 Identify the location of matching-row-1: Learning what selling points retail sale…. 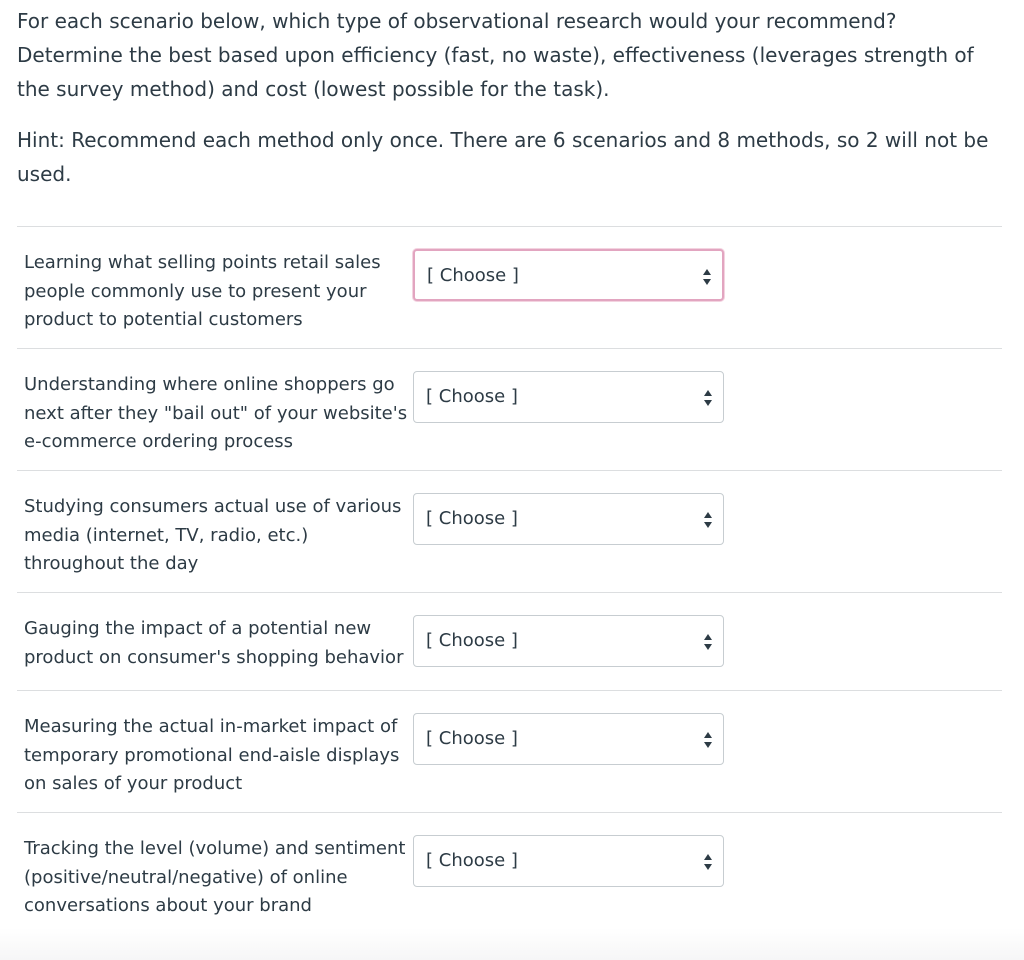
(509, 288).